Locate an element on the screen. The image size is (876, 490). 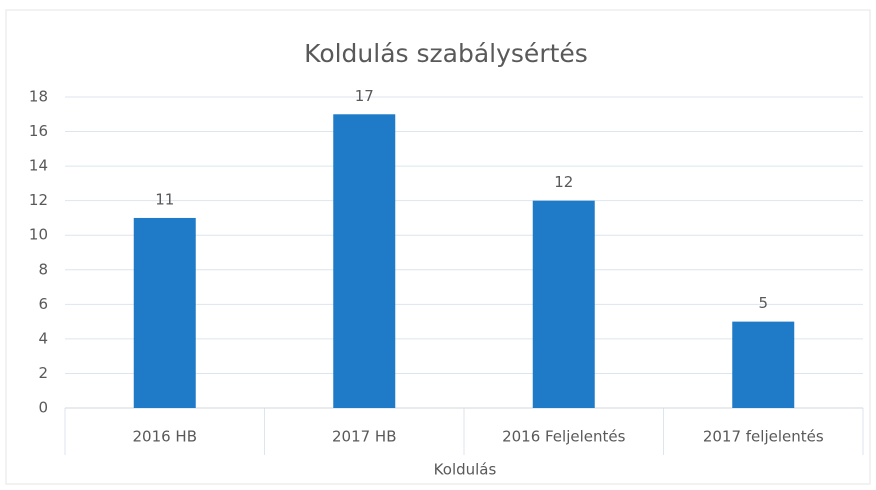
y-tick-label: 6 is located at coordinates (43, 304).